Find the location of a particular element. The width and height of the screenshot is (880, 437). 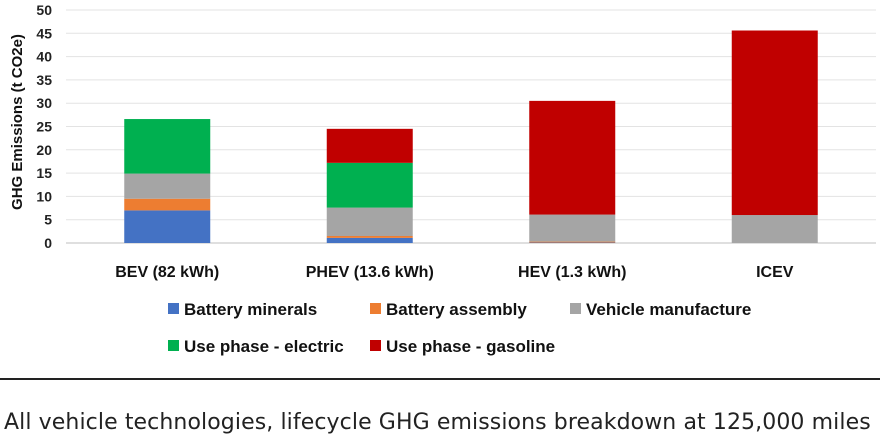

y-tick-label: 10 is located at coordinates (44, 196).